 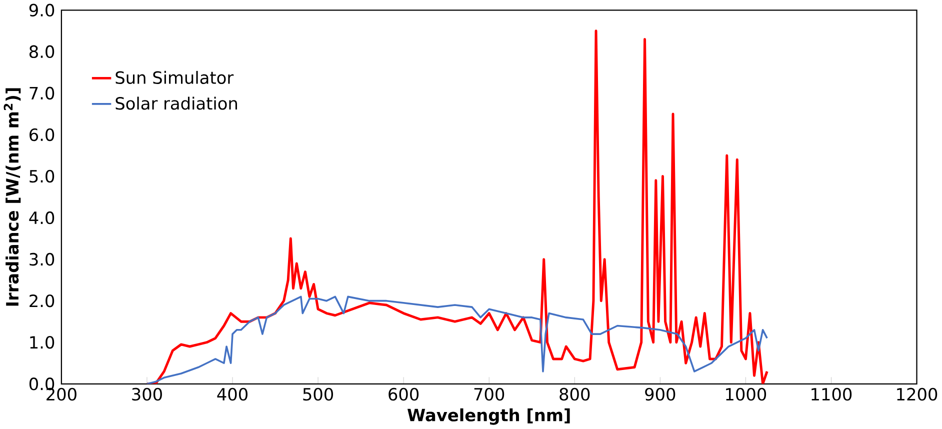 I want to click on legend-label: Sun Simulator, so click(x=175, y=77).